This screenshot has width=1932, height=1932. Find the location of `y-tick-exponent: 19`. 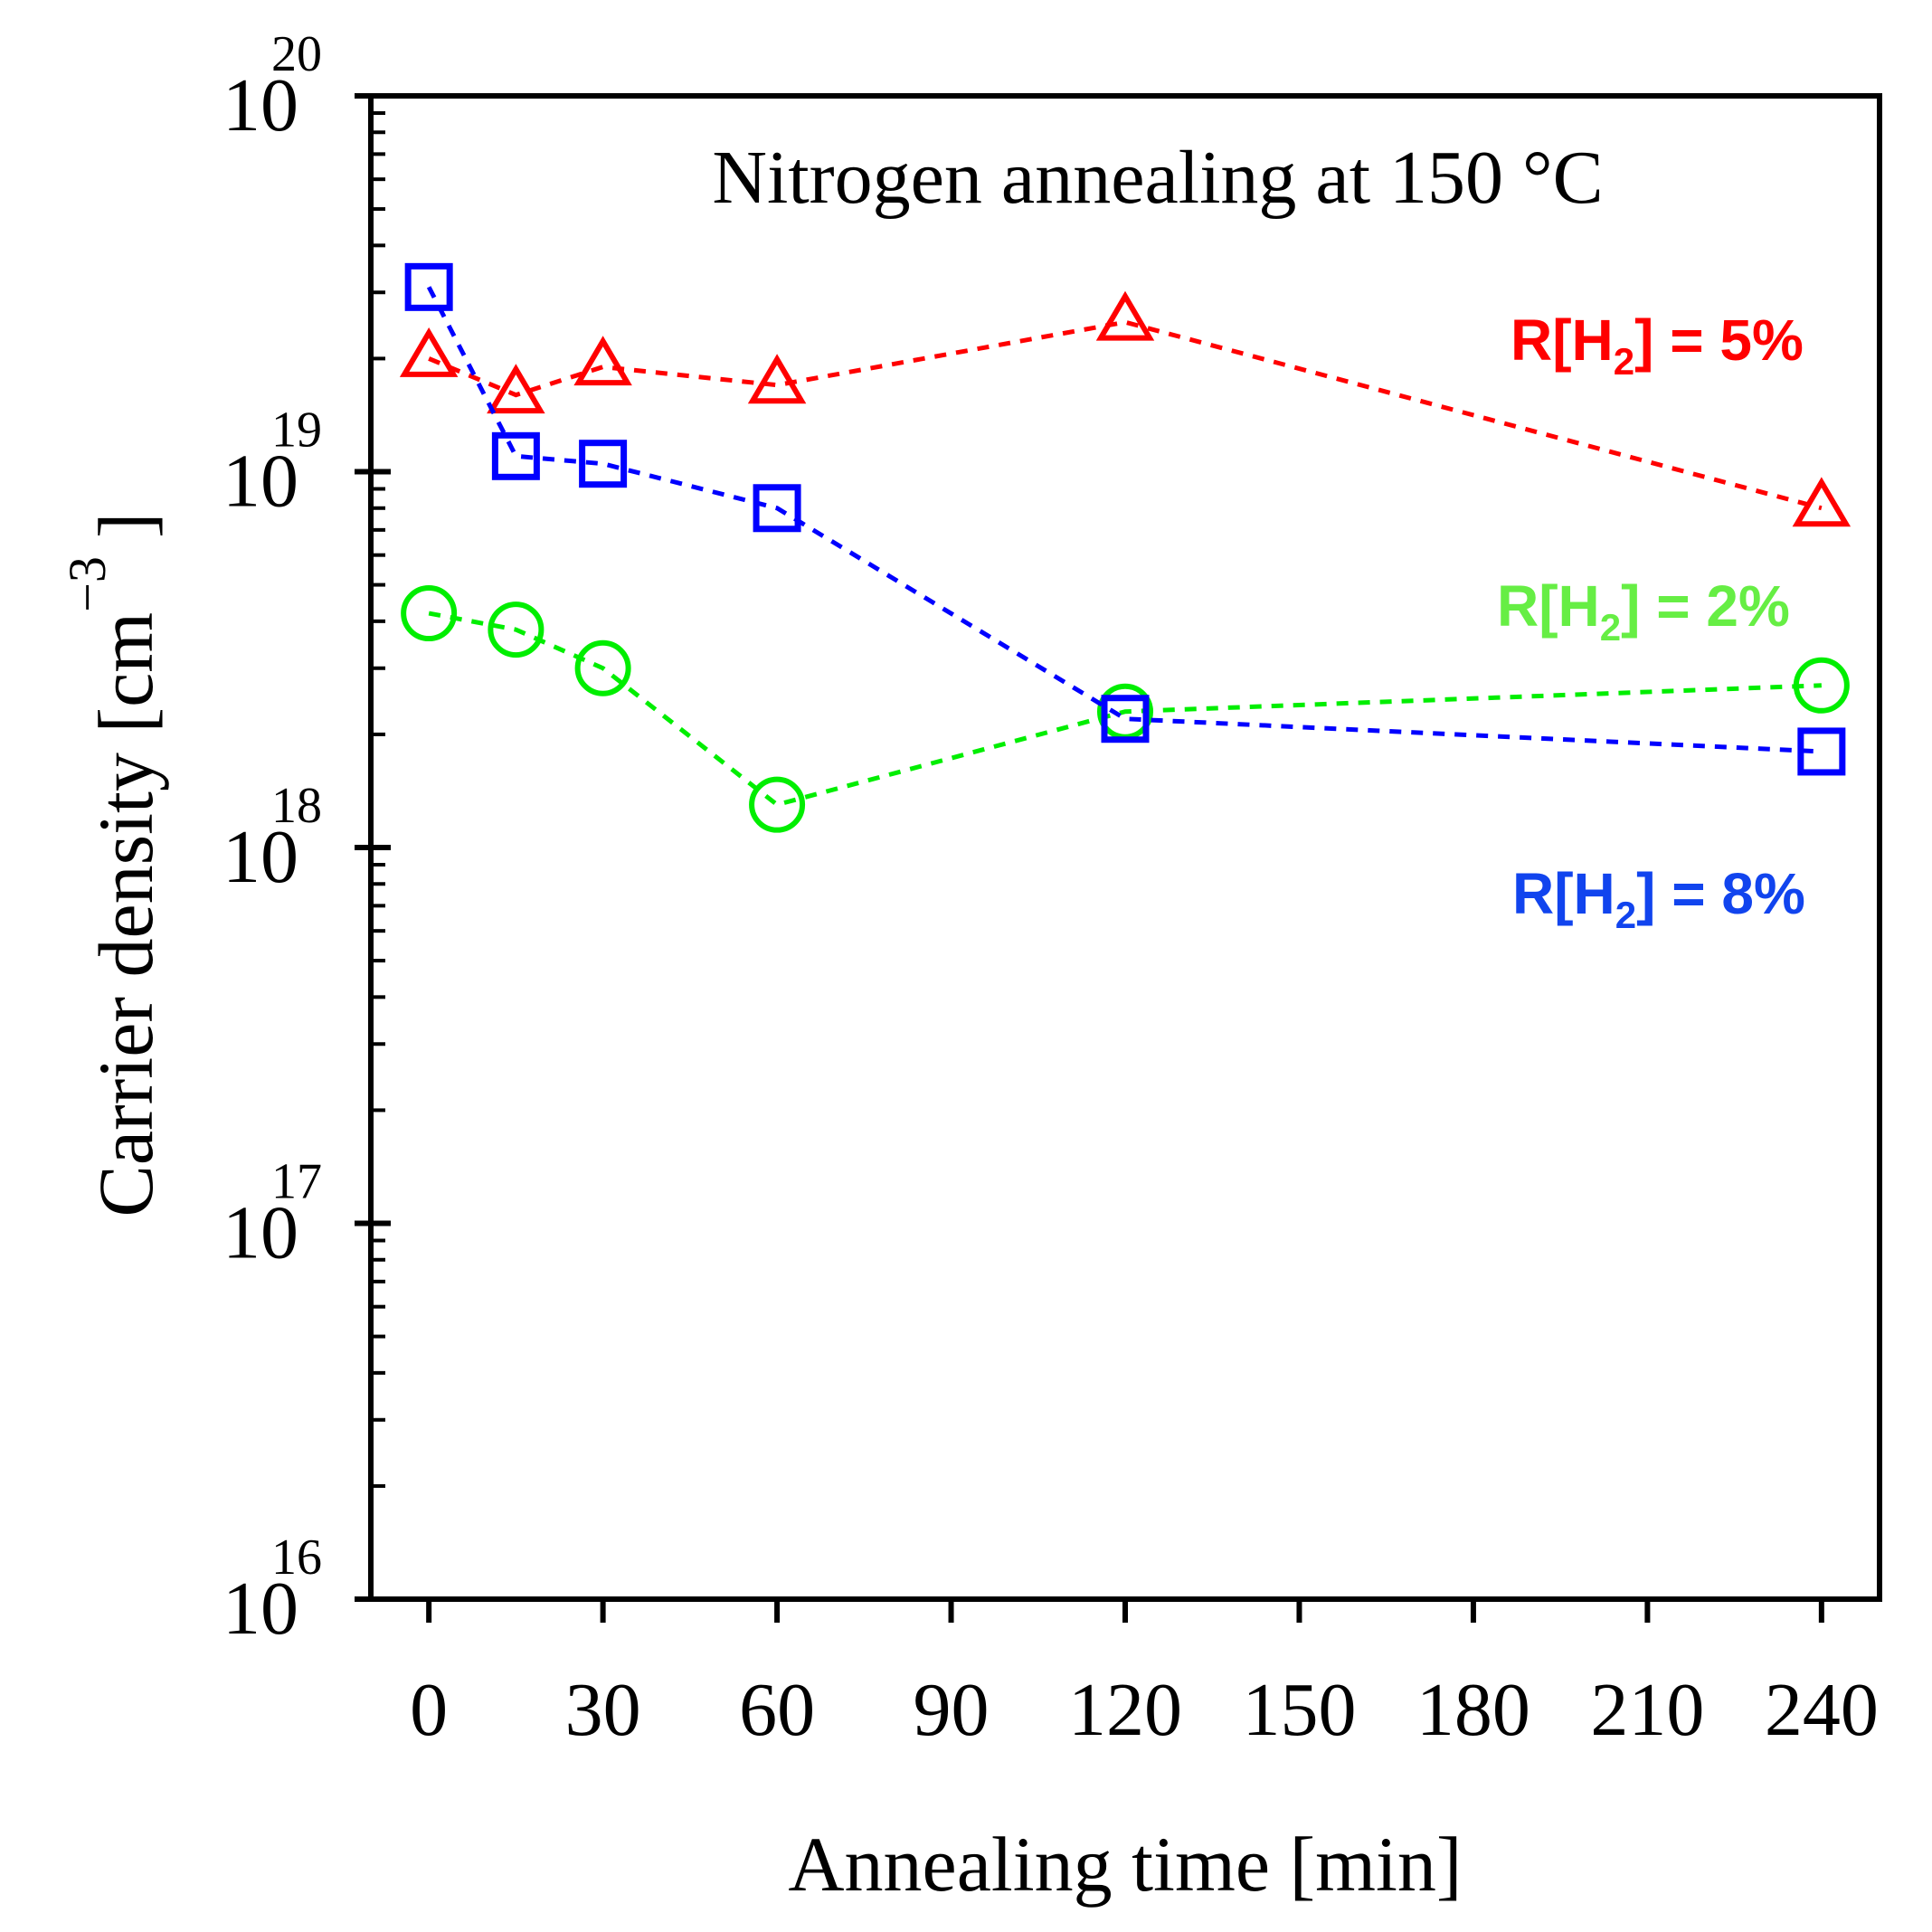

y-tick-exponent: 19 is located at coordinates (296, 431).